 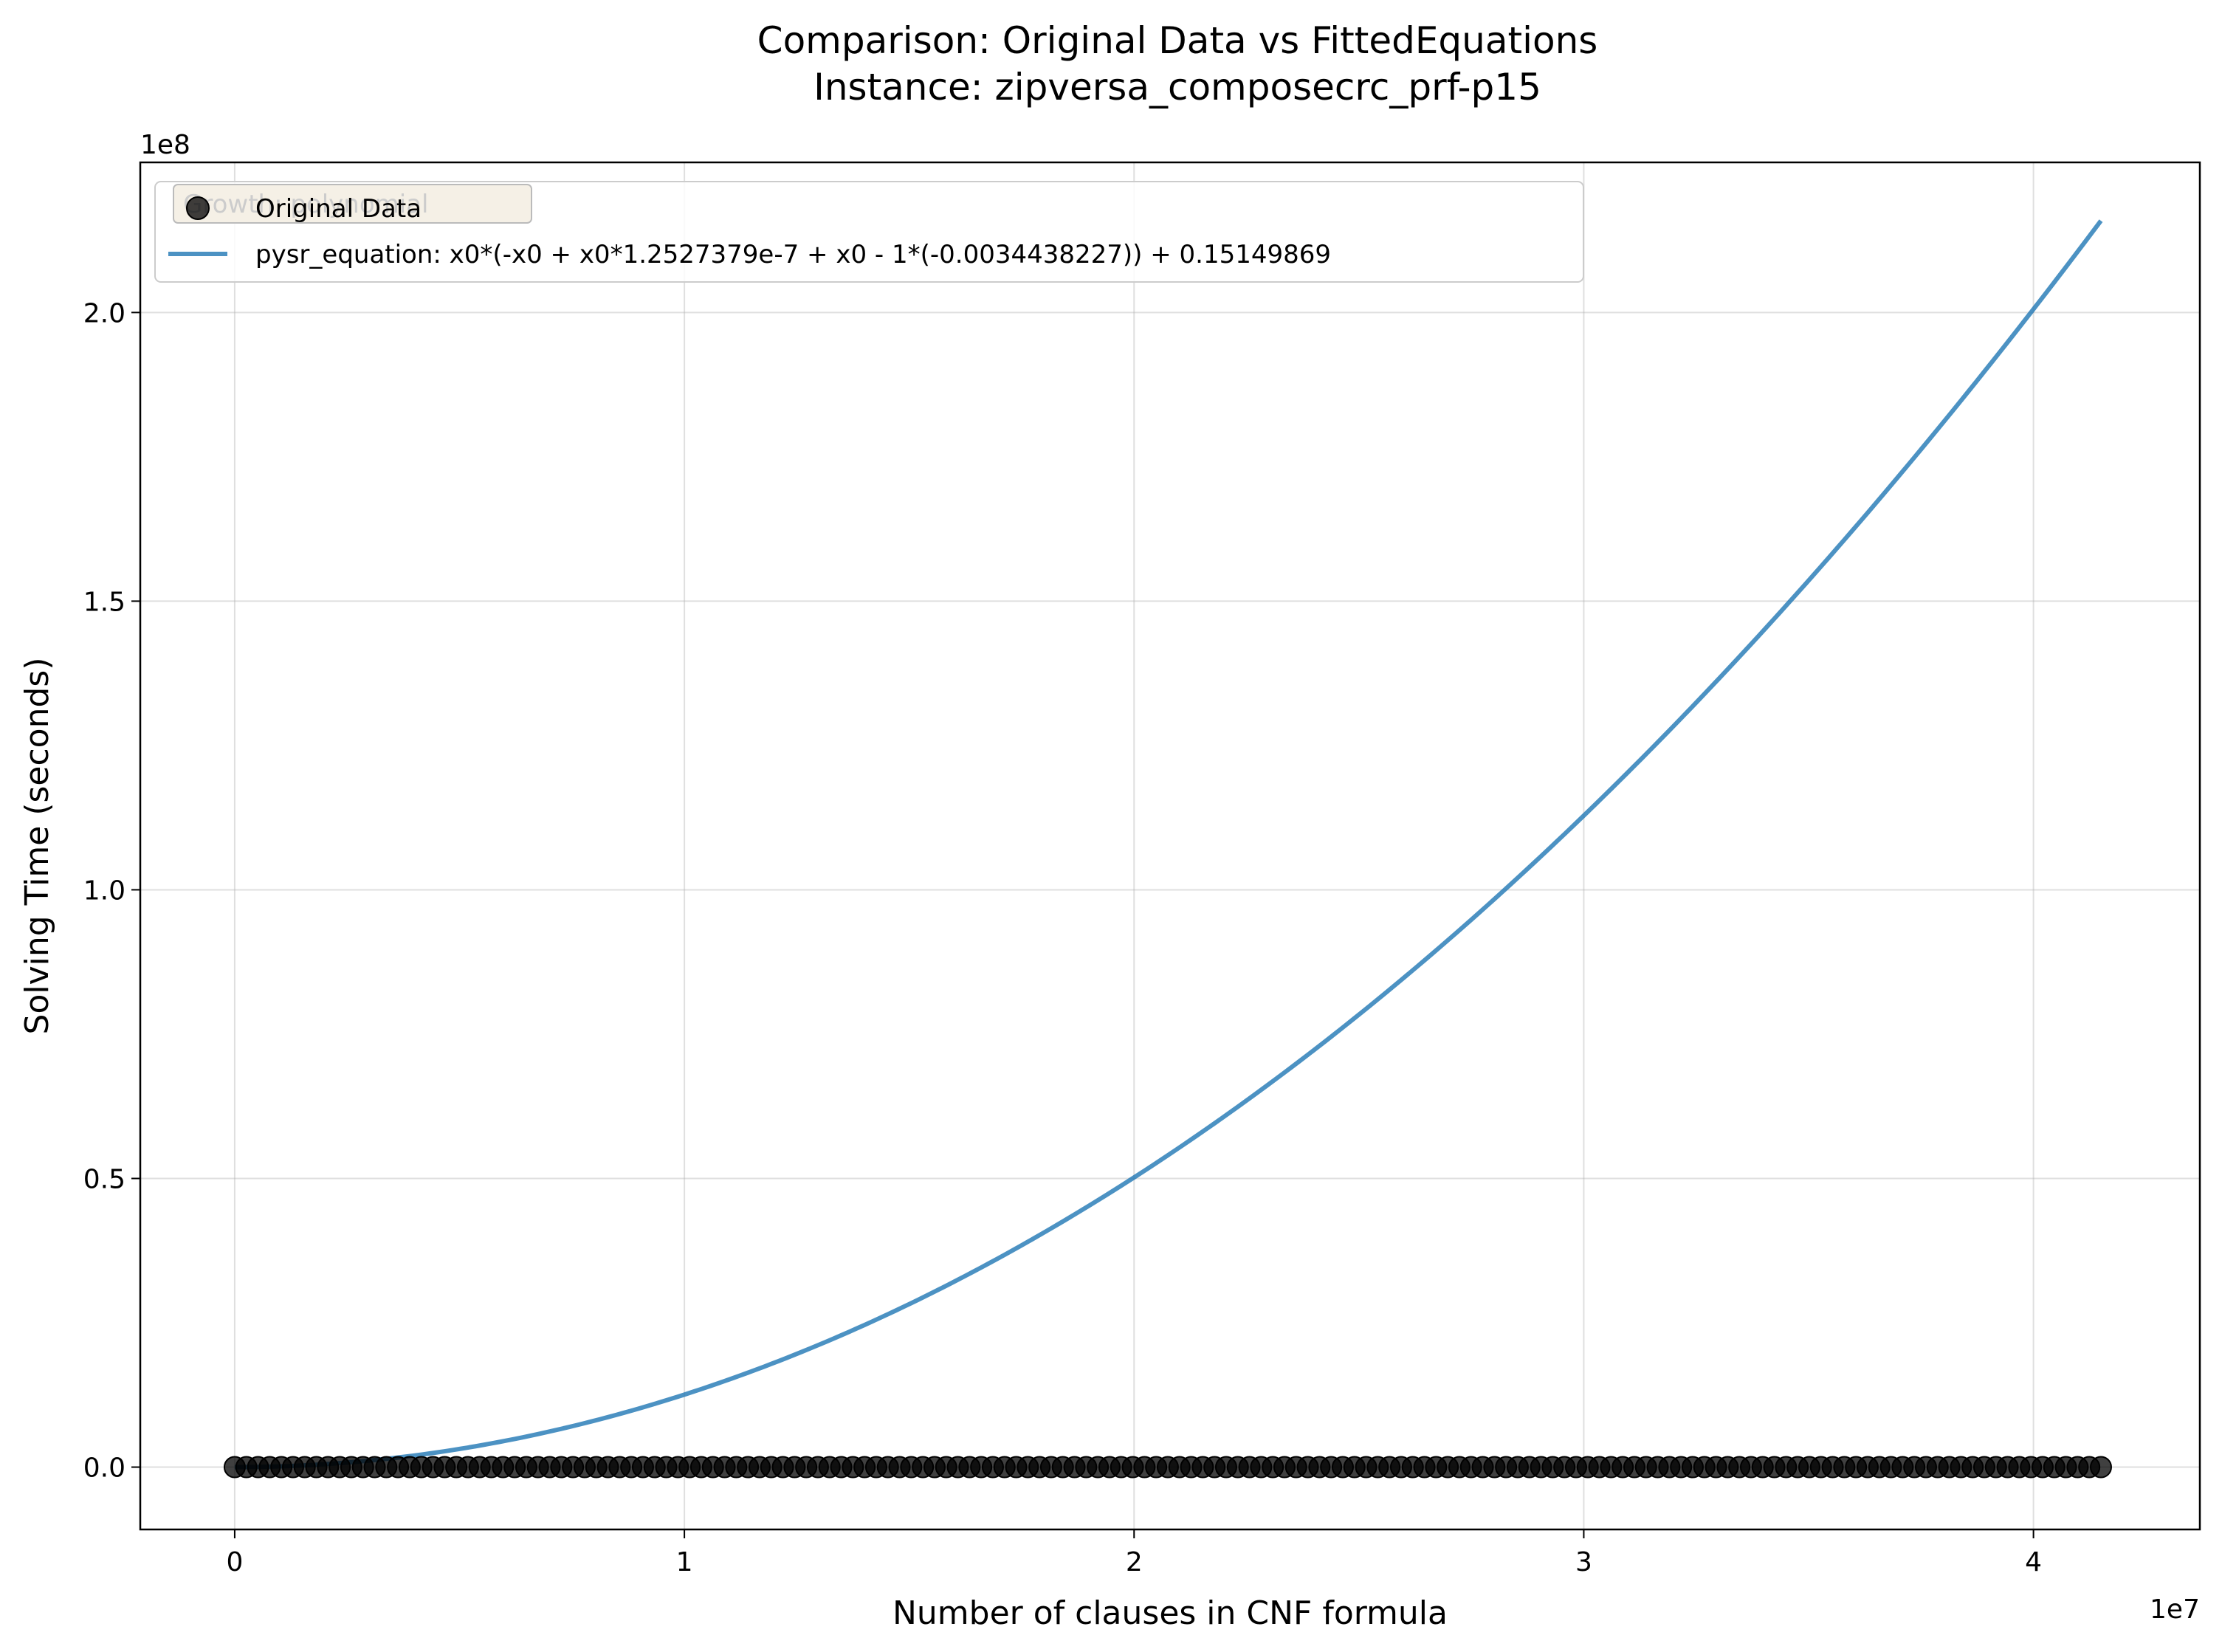 I want to click on legend-marker-original-data, so click(x=198, y=208).